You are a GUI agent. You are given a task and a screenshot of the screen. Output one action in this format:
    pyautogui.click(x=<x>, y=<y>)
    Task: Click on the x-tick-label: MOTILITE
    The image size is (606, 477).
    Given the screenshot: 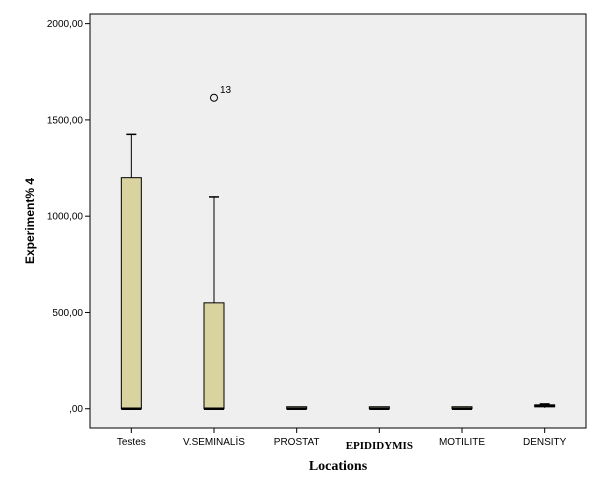 What is the action you would take?
    pyautogui.click(x=462, y=442)
    